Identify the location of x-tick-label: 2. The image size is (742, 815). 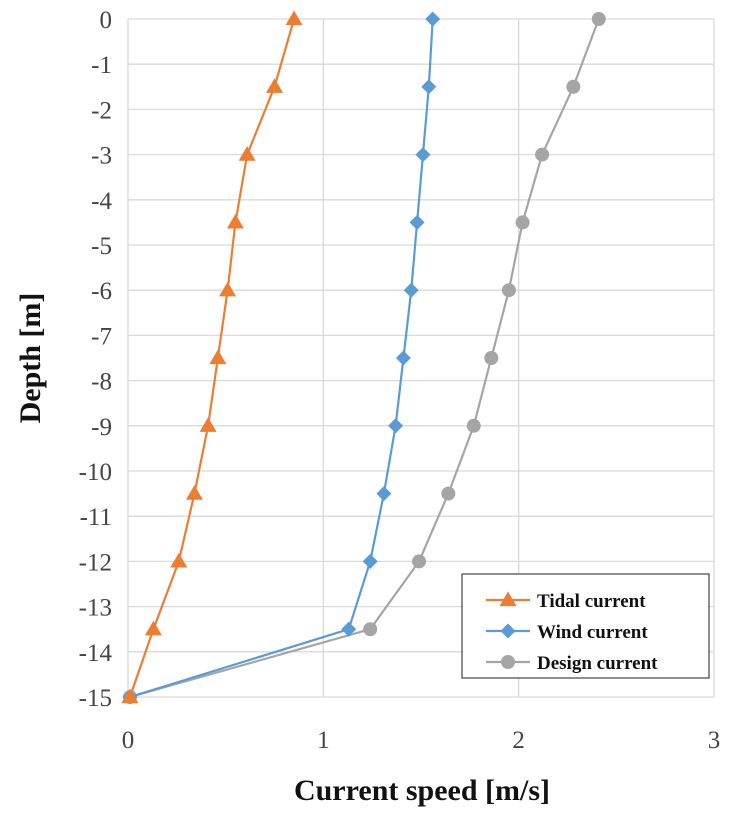
(518, 740).